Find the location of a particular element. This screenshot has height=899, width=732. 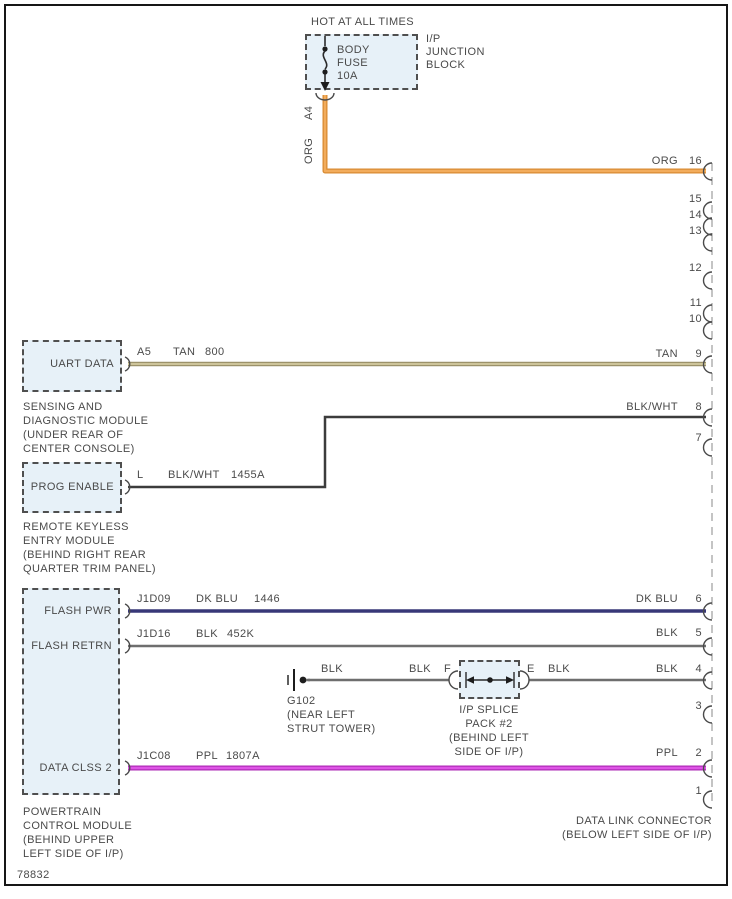

dlc-pin13-number: 13 is located at coordinates (695, 231).